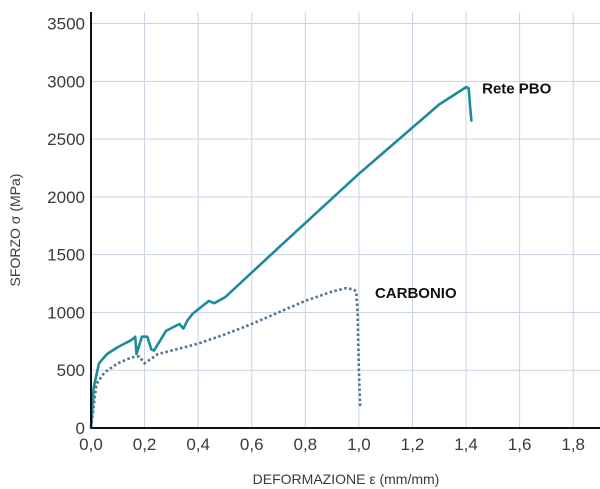 This screenshot has width=600, height=489. Describe the element at coordinates (15, 230) in the screenshot. I see `y-axis-label: SFORZO σ (MPa)` at that location.